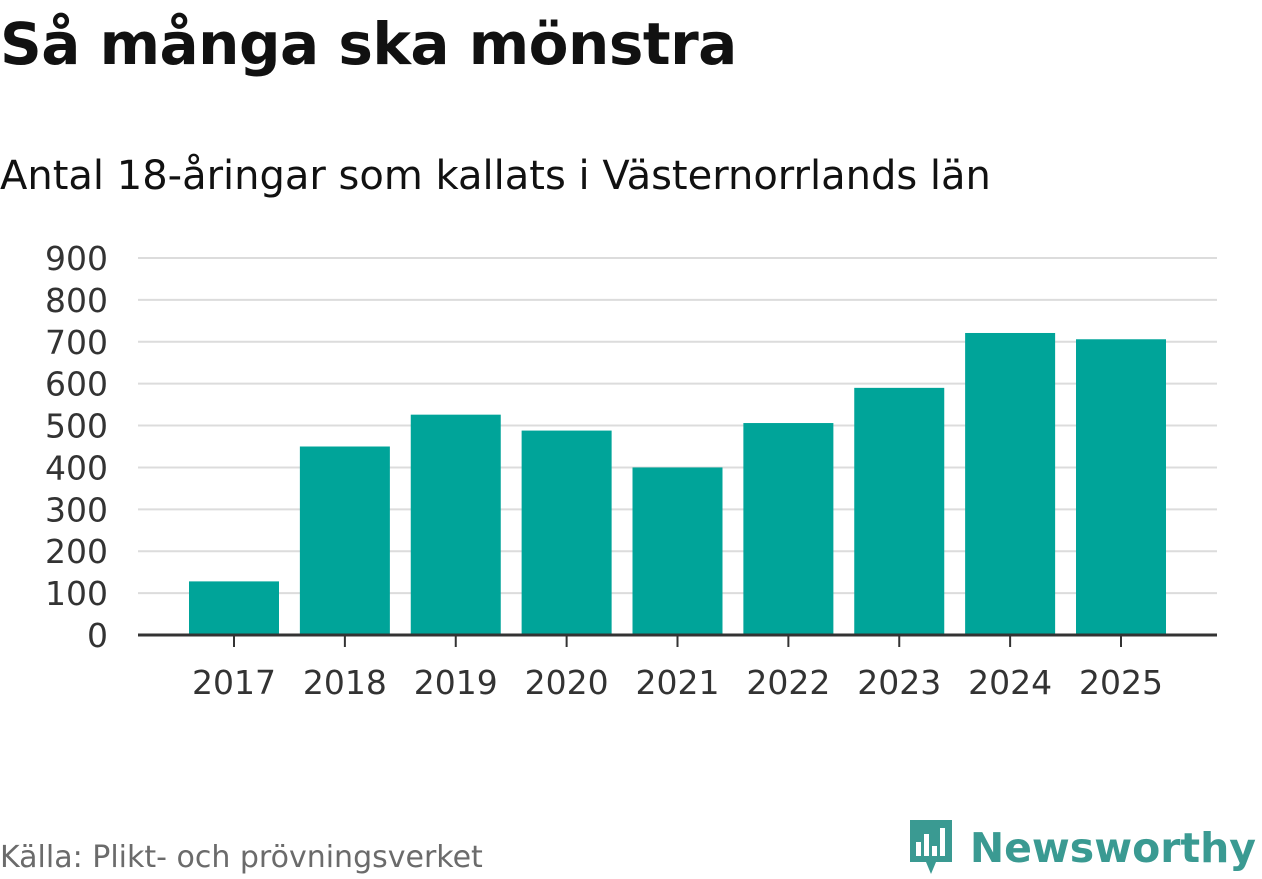 The height and width of the screenshot is (879, 1262). What do you see at coordinates (345, 682) in the screenshot?
I see `x-tick-label: 2018` at bounding box center [345, 682].